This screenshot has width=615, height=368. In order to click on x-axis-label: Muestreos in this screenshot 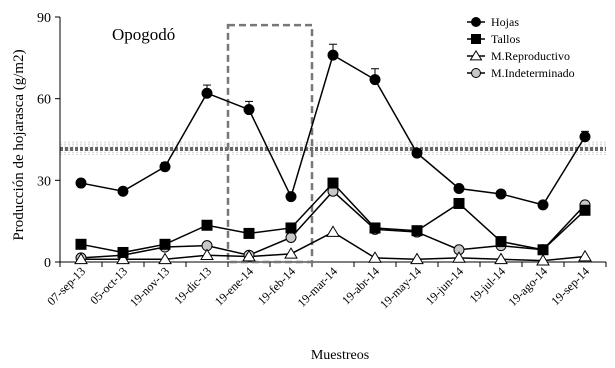, I will do `click(340, 355)`.